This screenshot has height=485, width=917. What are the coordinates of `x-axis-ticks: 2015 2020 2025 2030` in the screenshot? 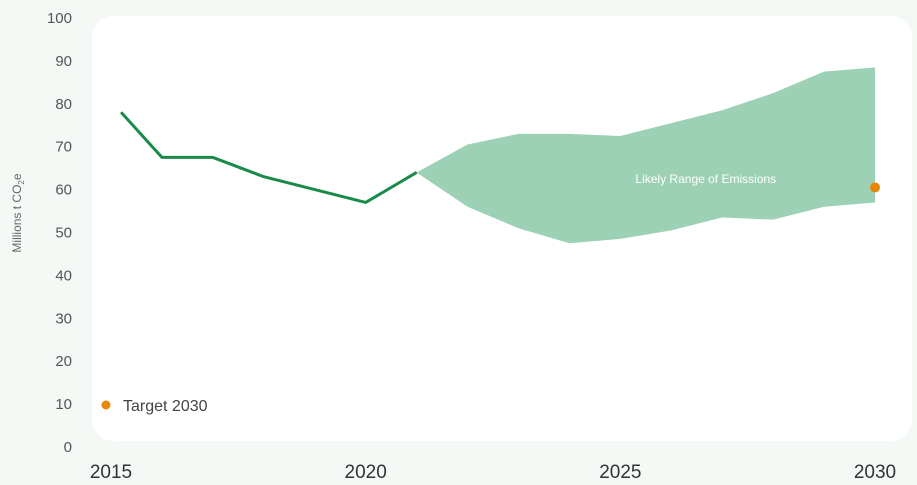 It's located at (493, 472).